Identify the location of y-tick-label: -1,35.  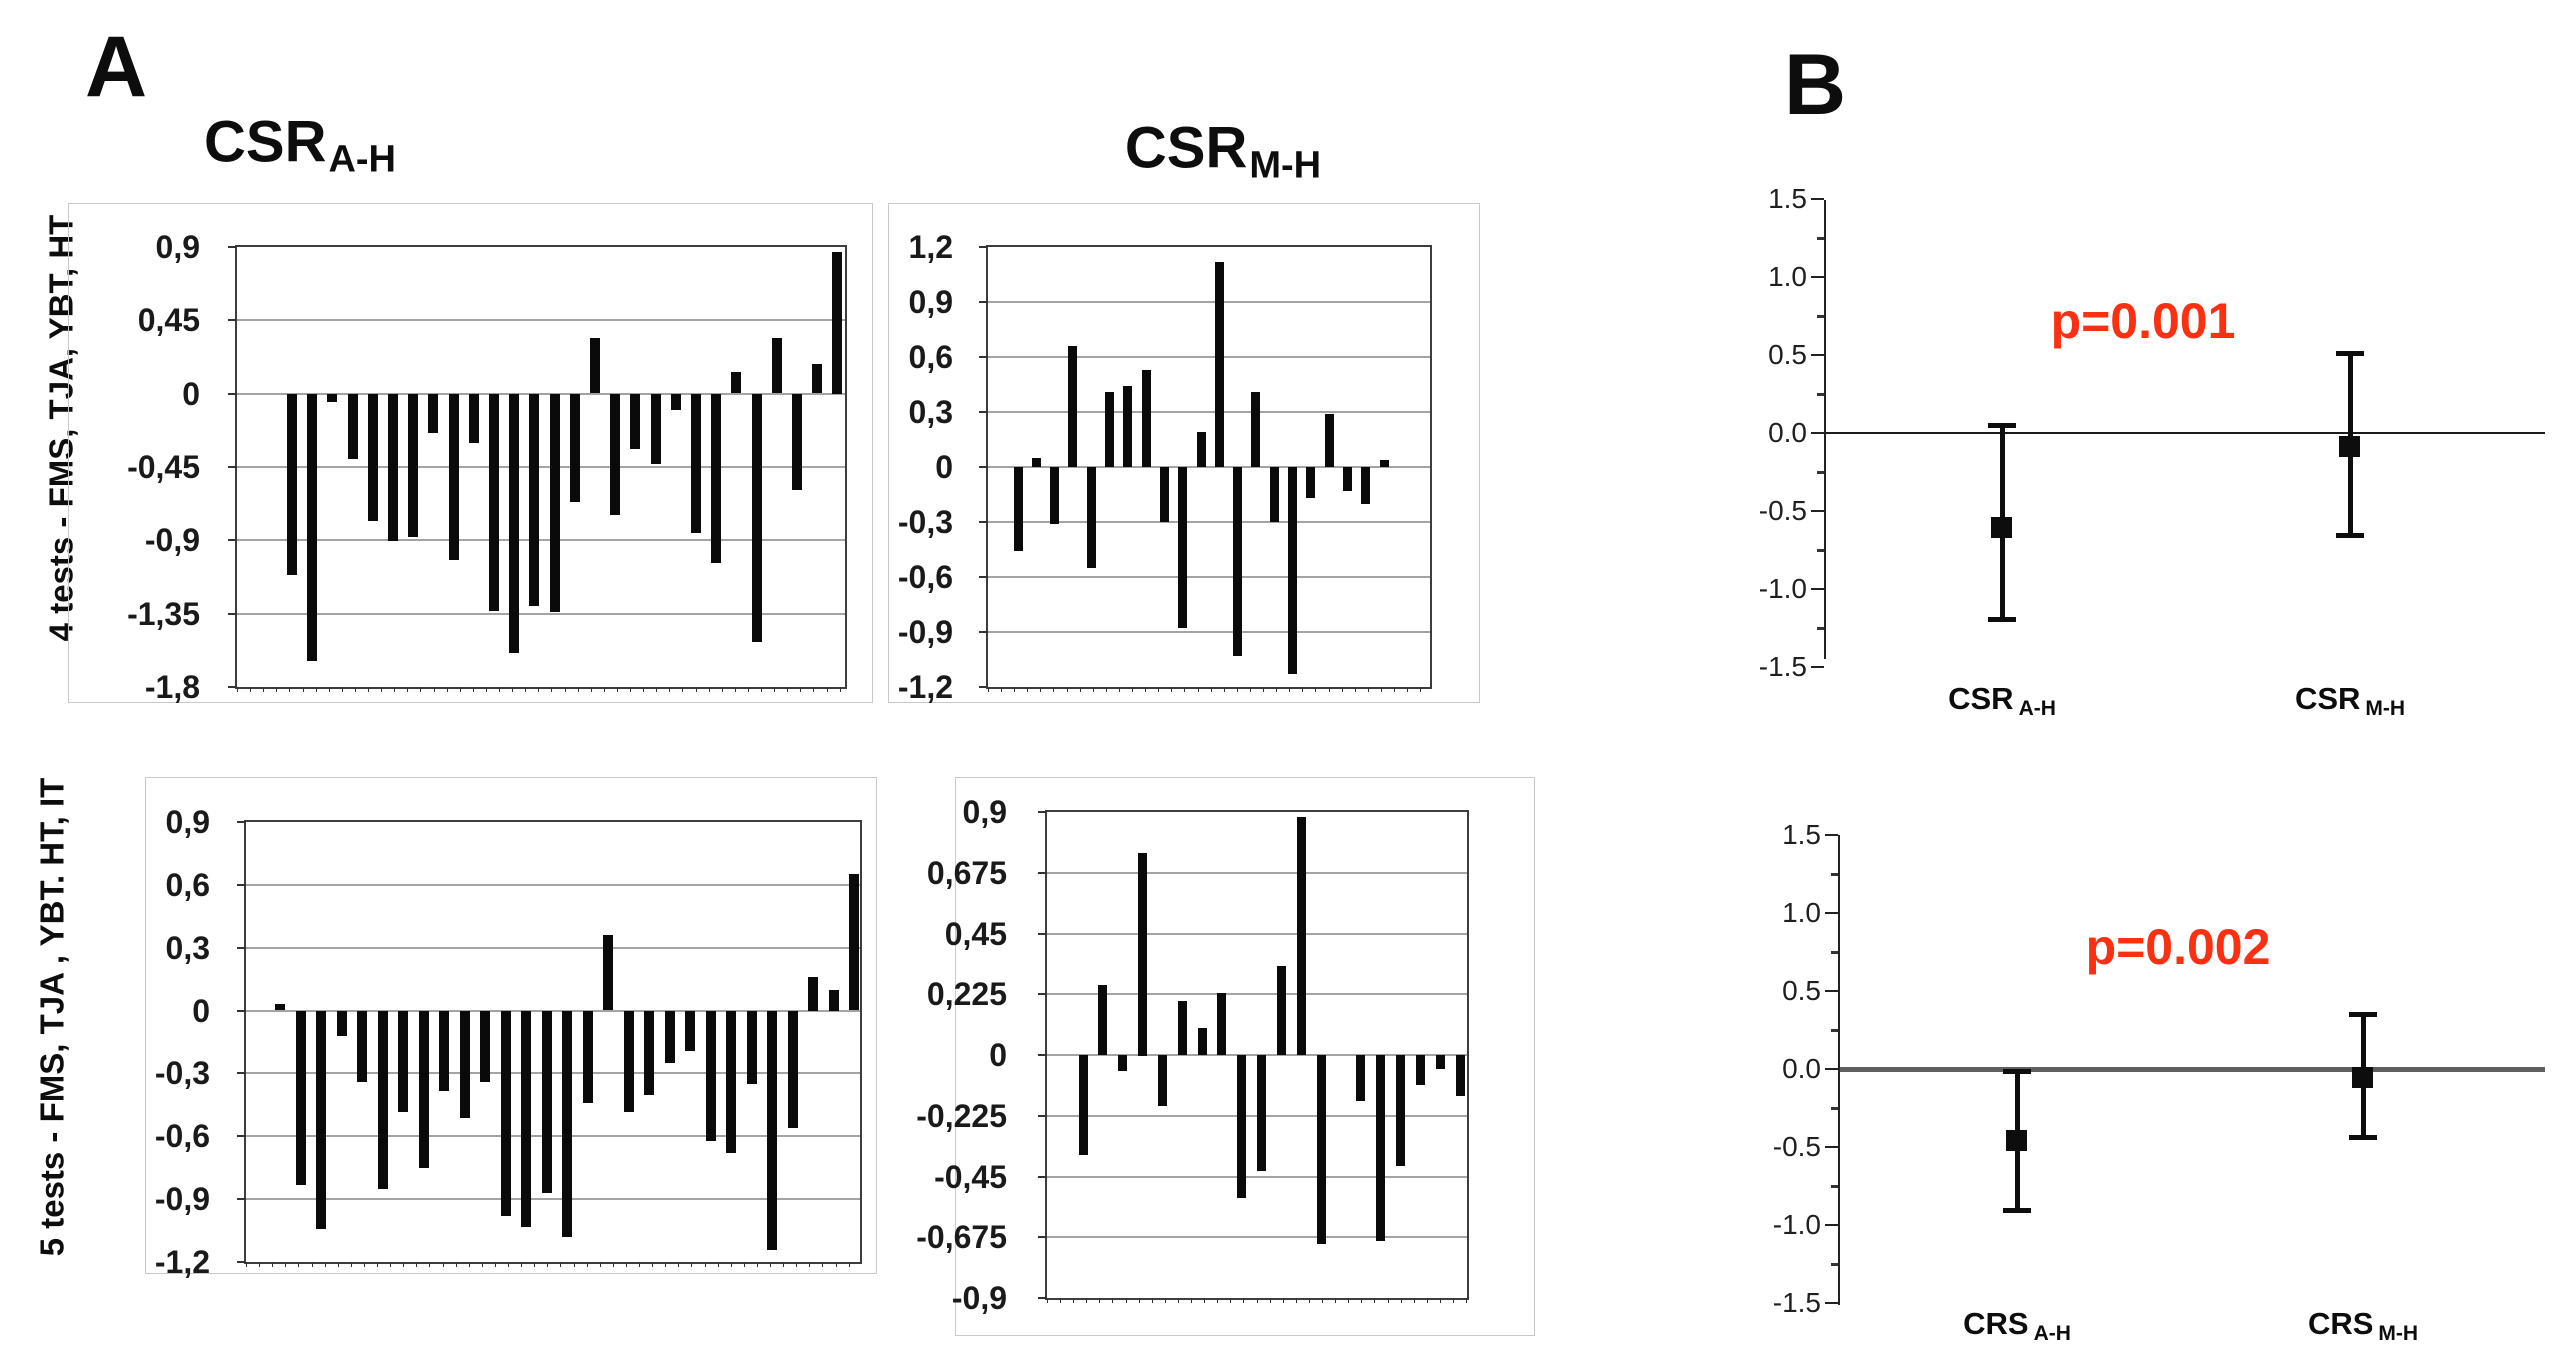
(163, 614).